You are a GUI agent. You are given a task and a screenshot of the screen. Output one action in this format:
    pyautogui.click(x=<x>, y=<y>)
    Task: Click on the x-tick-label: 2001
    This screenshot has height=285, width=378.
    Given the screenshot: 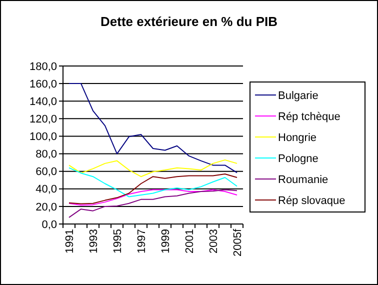 What is the action you would take?
    pyautogui.click(x=190, y=241)
    